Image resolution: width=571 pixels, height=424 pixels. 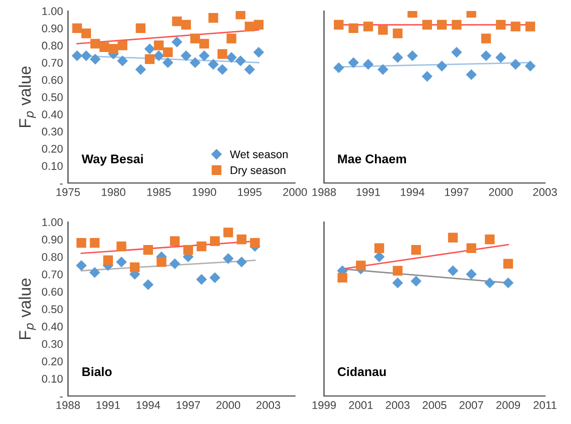 I want to click on y-axis-title: F$_{p}$ value, so click(x=27, y=309).